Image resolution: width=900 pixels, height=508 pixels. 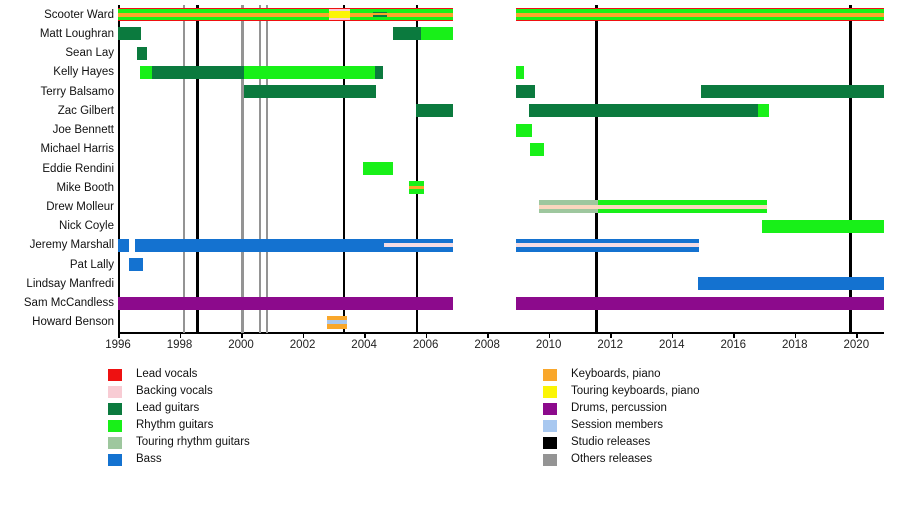 What do you see at coordinates (174, 391) in the screenshot?
I see `legend-label: Backing vocals` at bounding box center [174, 391].